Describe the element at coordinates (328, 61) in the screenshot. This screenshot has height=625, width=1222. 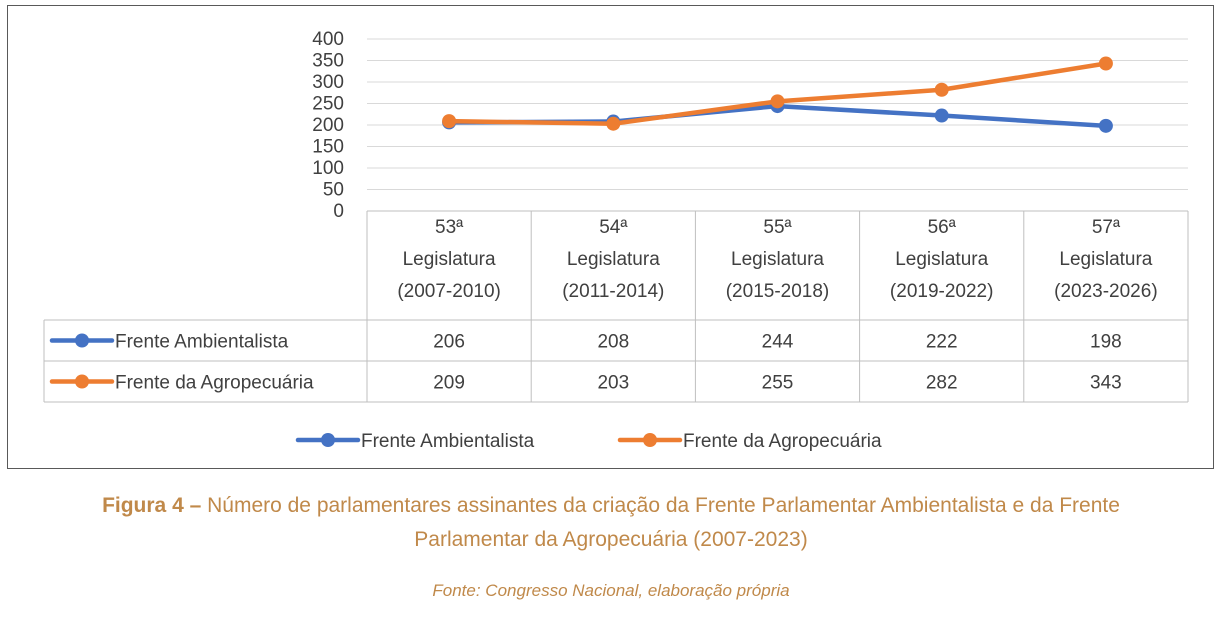
I see `y-tick-label: 350` at that location.